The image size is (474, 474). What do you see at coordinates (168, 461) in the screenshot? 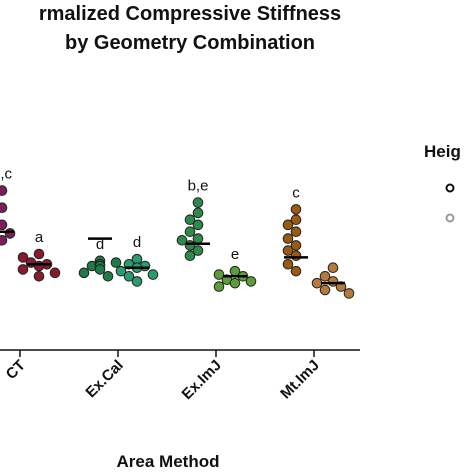
I see `x-axis-label: Area Method` at bounding box center [168, 461].